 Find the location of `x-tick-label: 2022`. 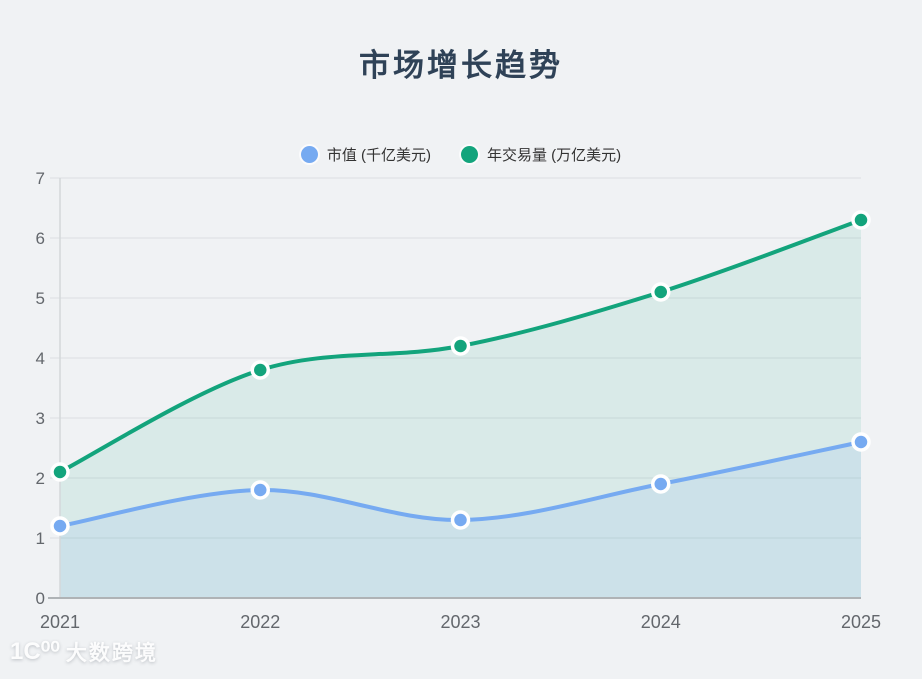

x-tick-label: 2022 is located at coordinates (260, 622).